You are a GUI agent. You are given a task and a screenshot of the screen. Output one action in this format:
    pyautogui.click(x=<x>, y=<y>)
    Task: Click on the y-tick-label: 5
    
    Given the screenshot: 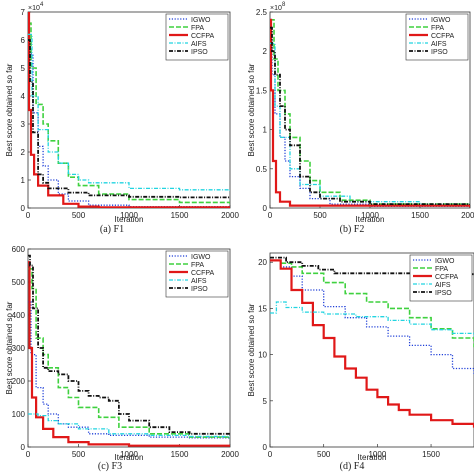 What is the action you would take?
    pyautogui.click(x=265, y=401)
    